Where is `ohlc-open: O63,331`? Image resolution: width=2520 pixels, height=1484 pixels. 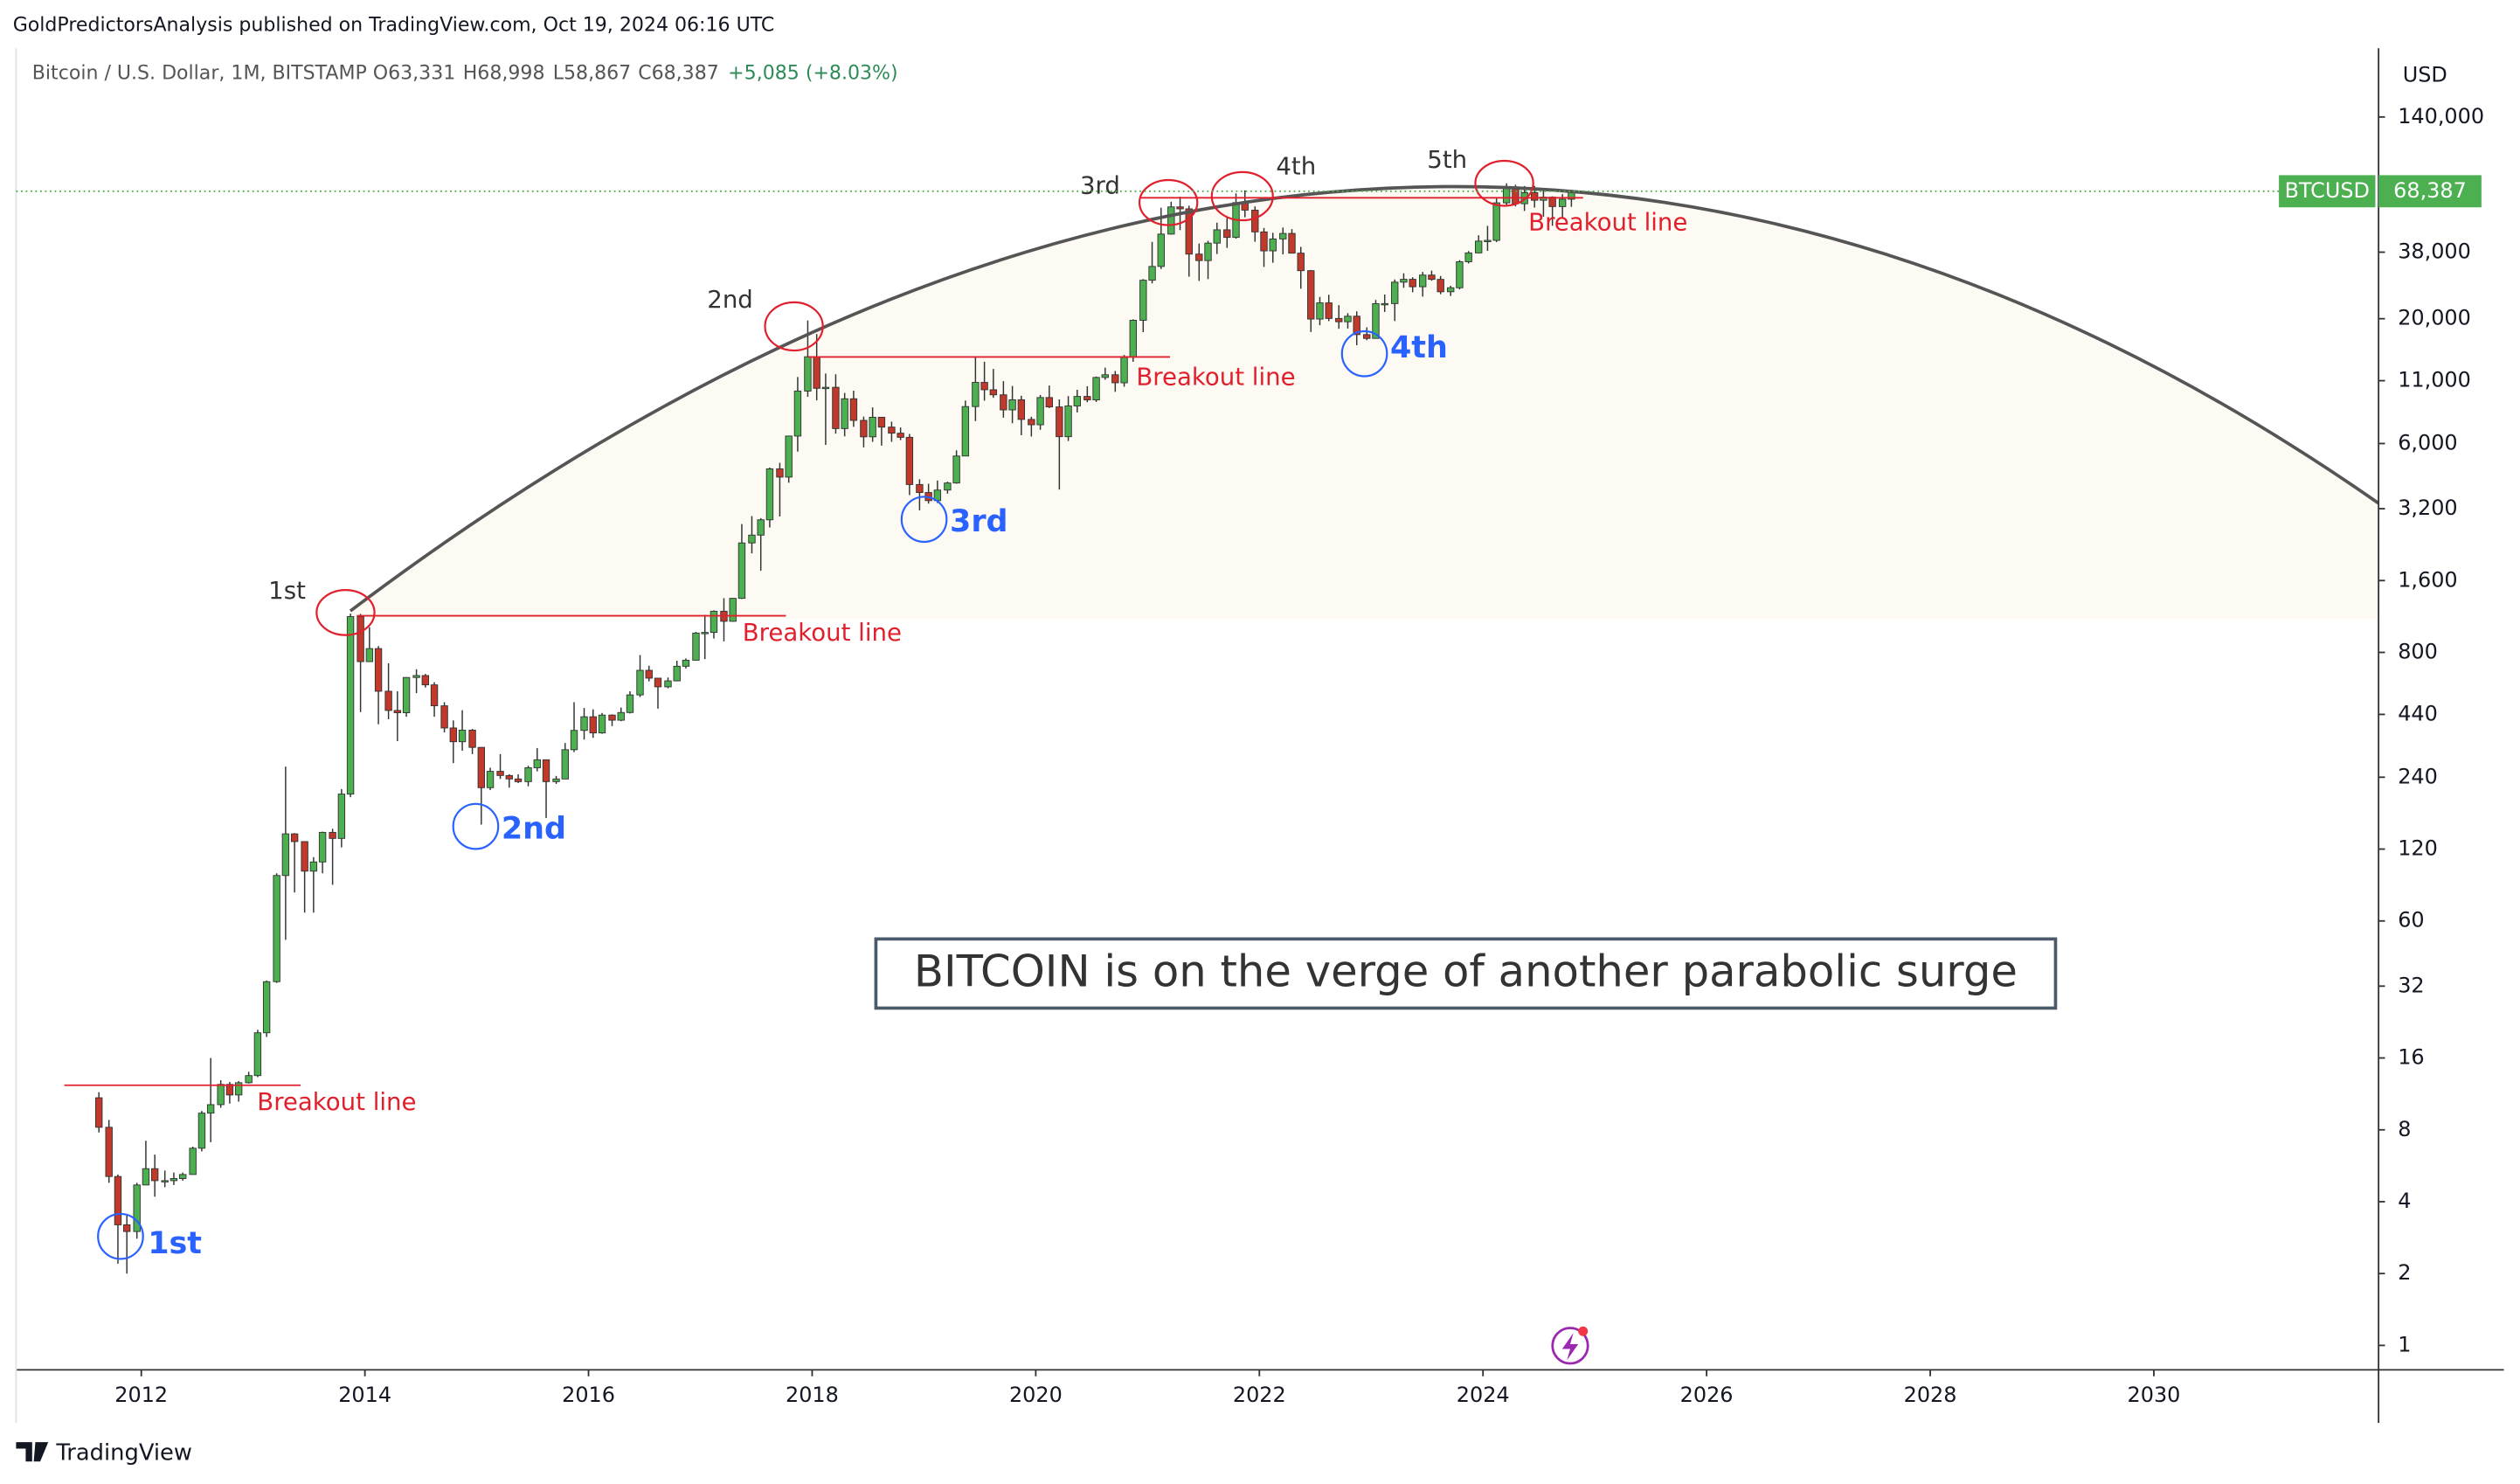 ohlc-open: O63,331 is located at coordinates (414, 74).